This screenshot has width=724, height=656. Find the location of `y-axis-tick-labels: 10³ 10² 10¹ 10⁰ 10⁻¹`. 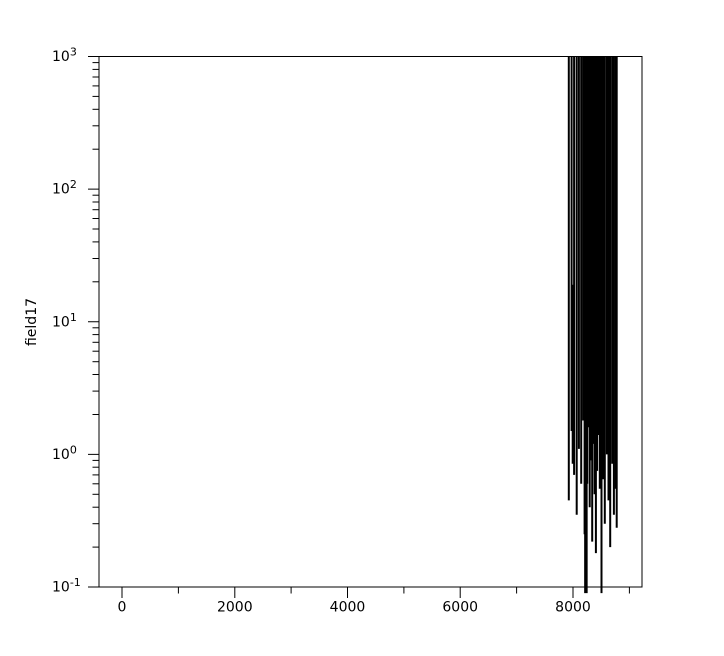

y-axis-tick-labels: 10³ 10² 10¹ 10⁰ 10⁻¹ is located at coordinates (66, 321).